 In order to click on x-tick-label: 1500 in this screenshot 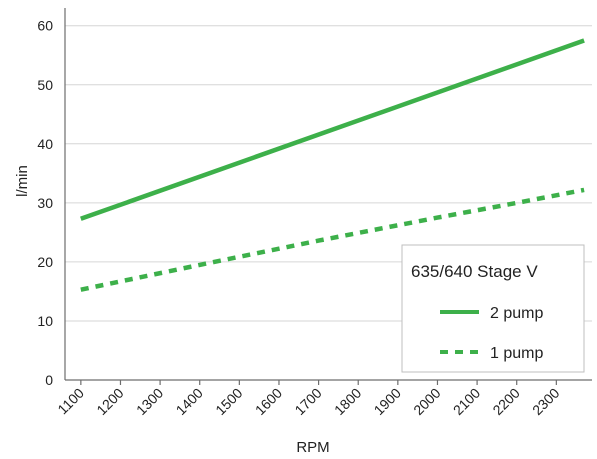, I will do `click(228, 401)`.